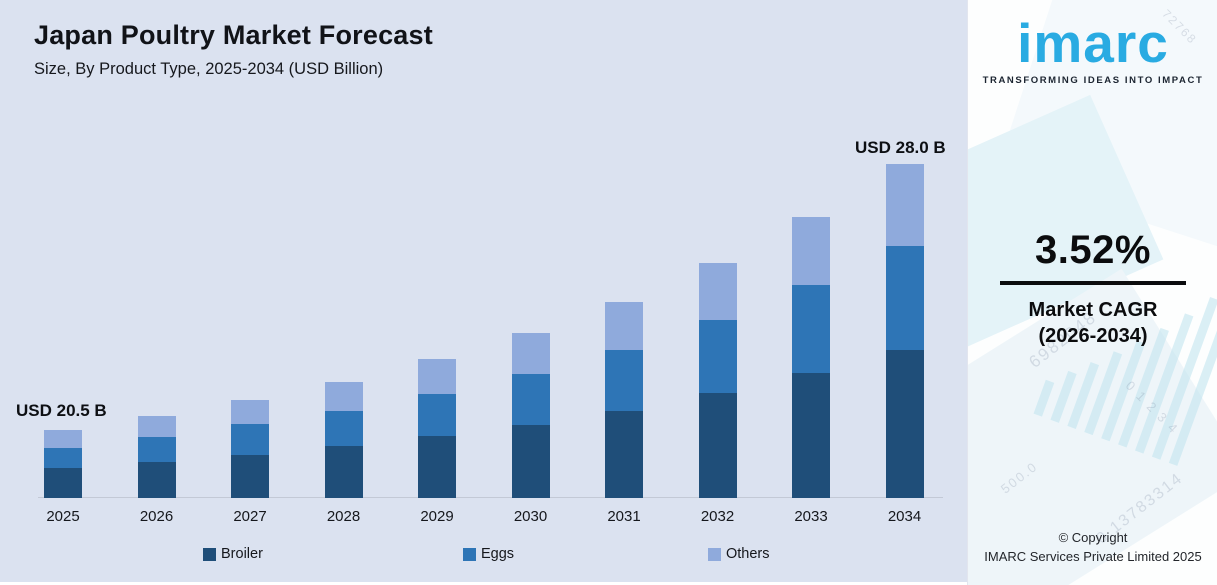 This screenshot has width=1217, height=585. Describe the element at coordinates (469, 554) in the screenshot. I see `legend-swatch-eggs` at that location.